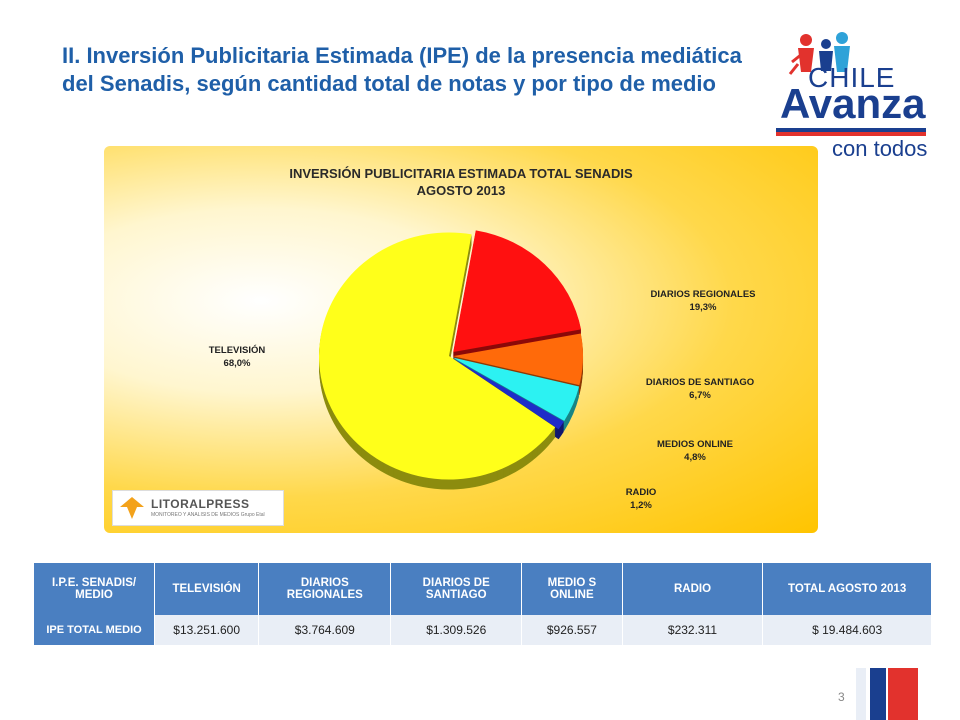 This screenshot has height=720, width=960. Describe the element at coordinates (693, 630) in the screenshot. I see `table-cell: $232.311` at that location.